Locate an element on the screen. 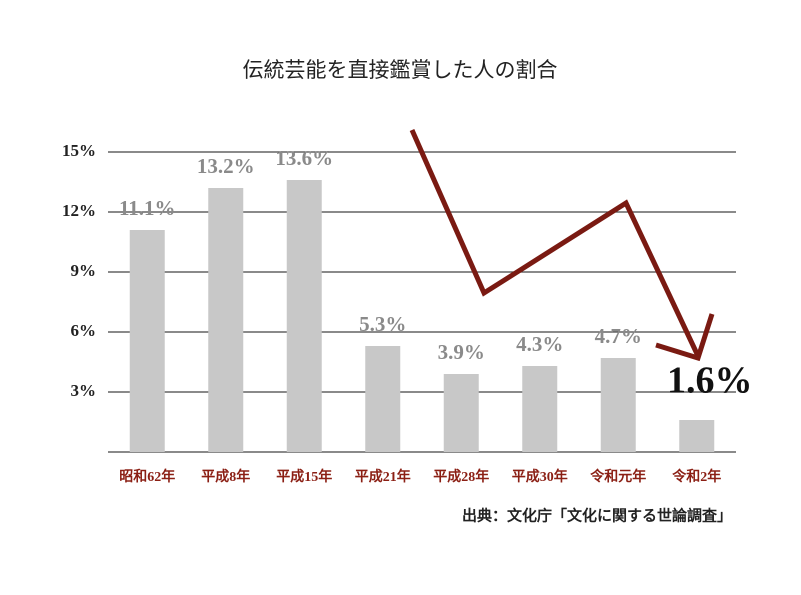  chart-title: 伝統芸能を直接鑑賞した人の割合 is located at coordinates (400, 70).